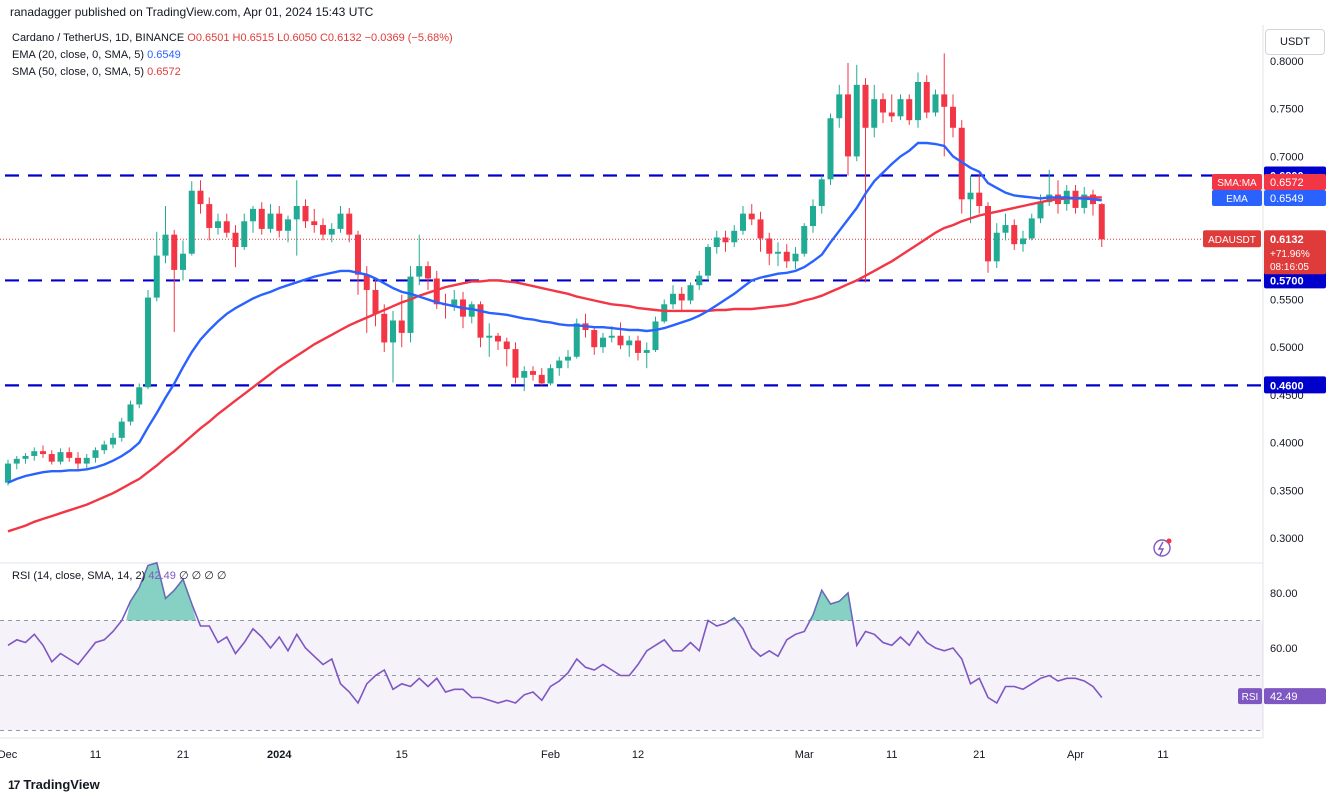 Image resolution: width=1333 pixels, height=799 pixels. What do you see at coordinates (555, 633) in the screenshot?
I see `rsi-line` at bounding box center [555, 633].